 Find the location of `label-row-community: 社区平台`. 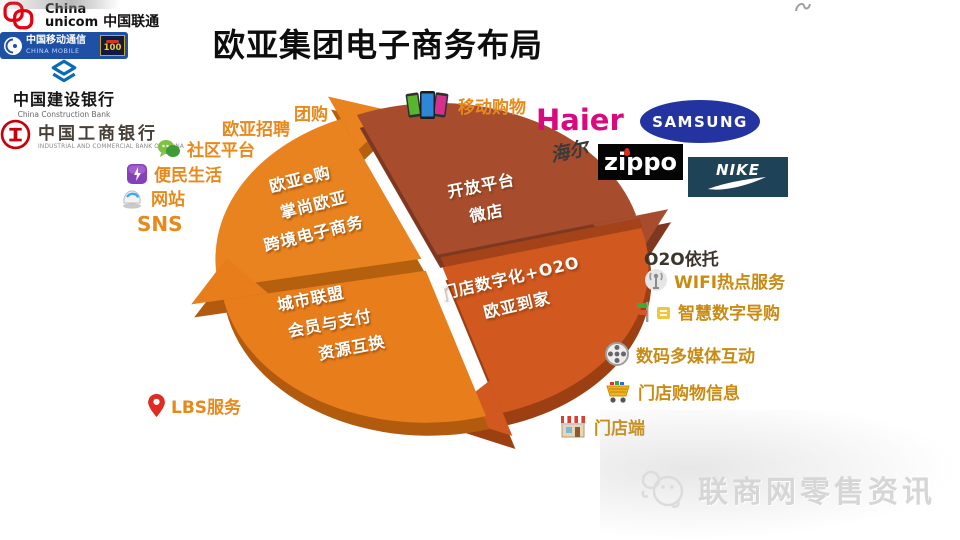

label-row-community: 社区平台 is located at coordinates (206, 148).